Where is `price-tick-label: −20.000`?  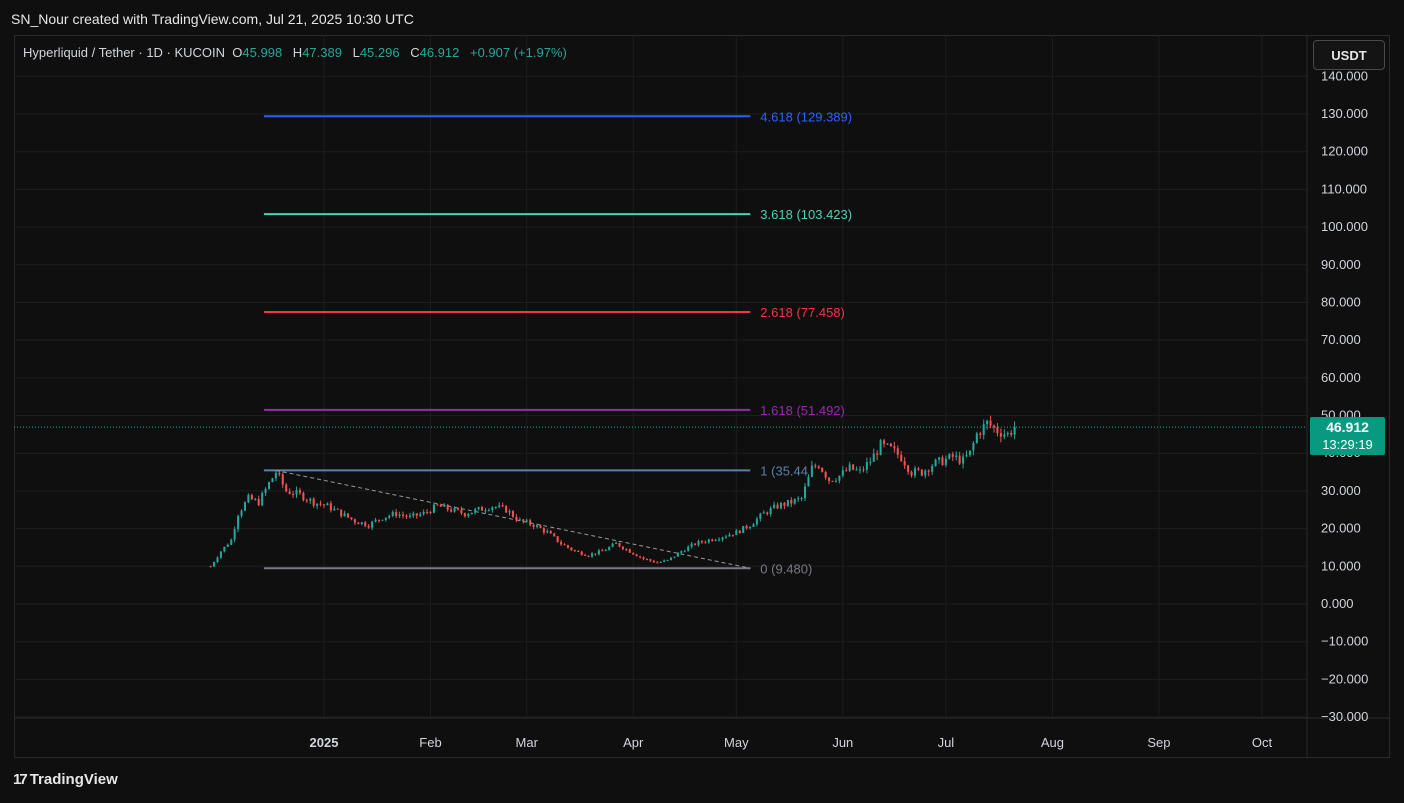
price-tick-label: −20.000 is located at coordinates (1344, 678).